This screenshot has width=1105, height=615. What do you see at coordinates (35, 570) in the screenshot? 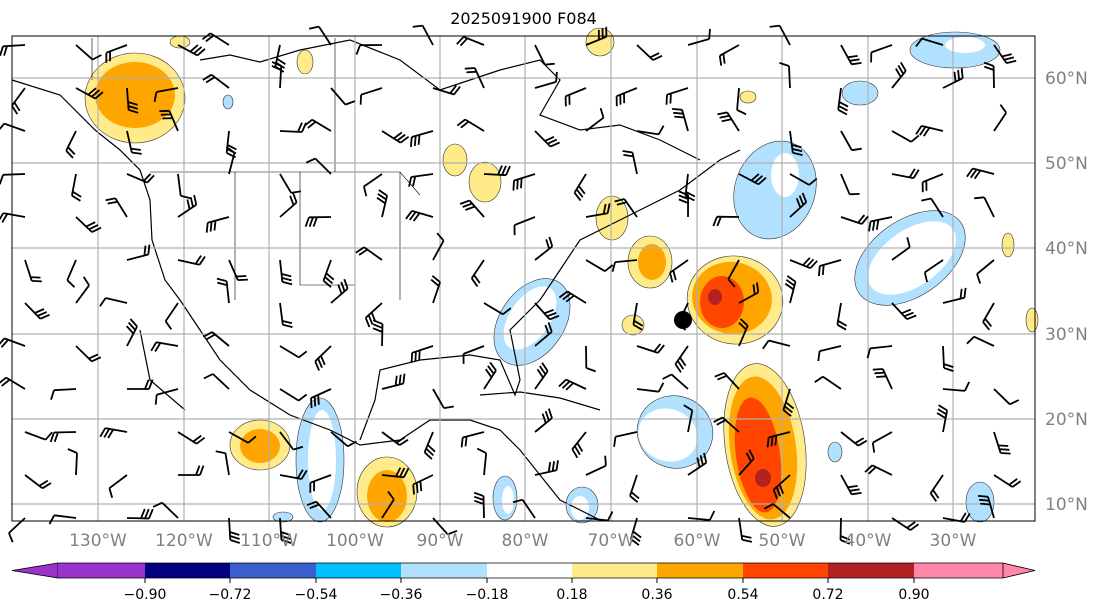
I see `colorbar-extend-low` at bounding box center [35, 570].